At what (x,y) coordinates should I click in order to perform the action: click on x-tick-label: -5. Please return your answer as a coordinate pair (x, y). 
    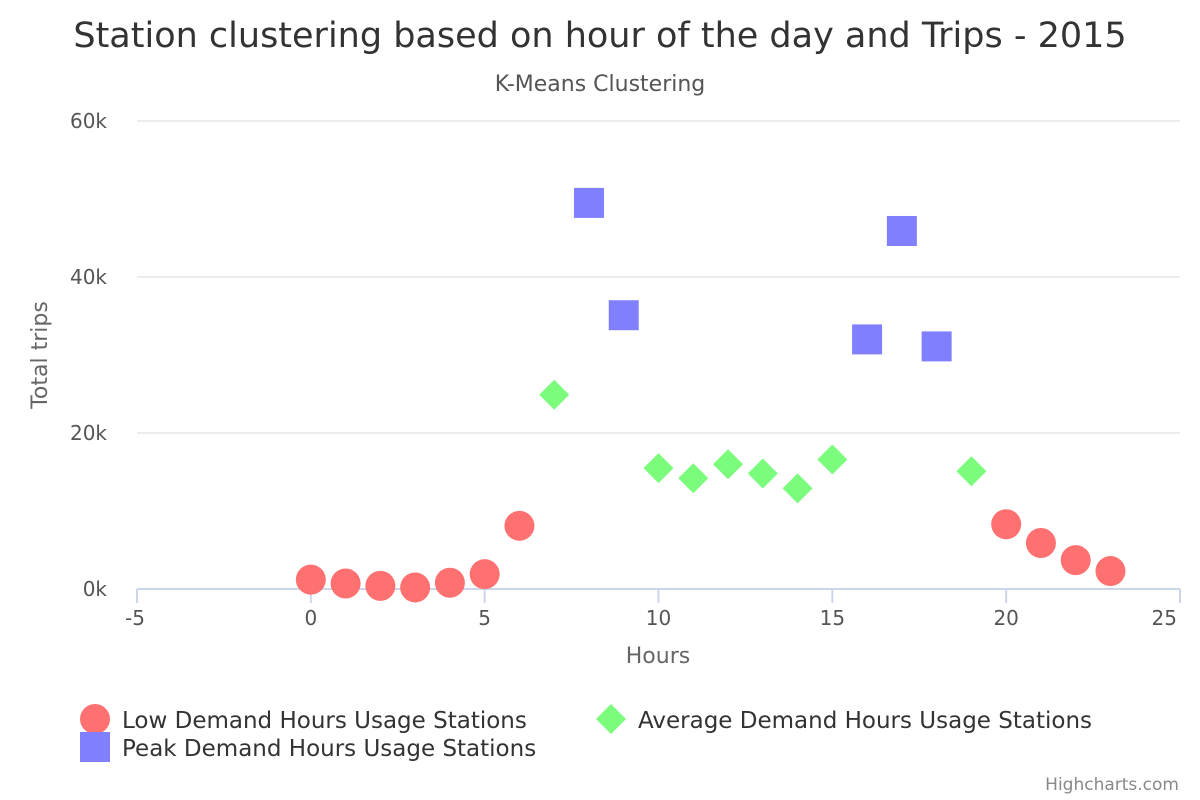
    Looking at the image, I should click on (135, 618).